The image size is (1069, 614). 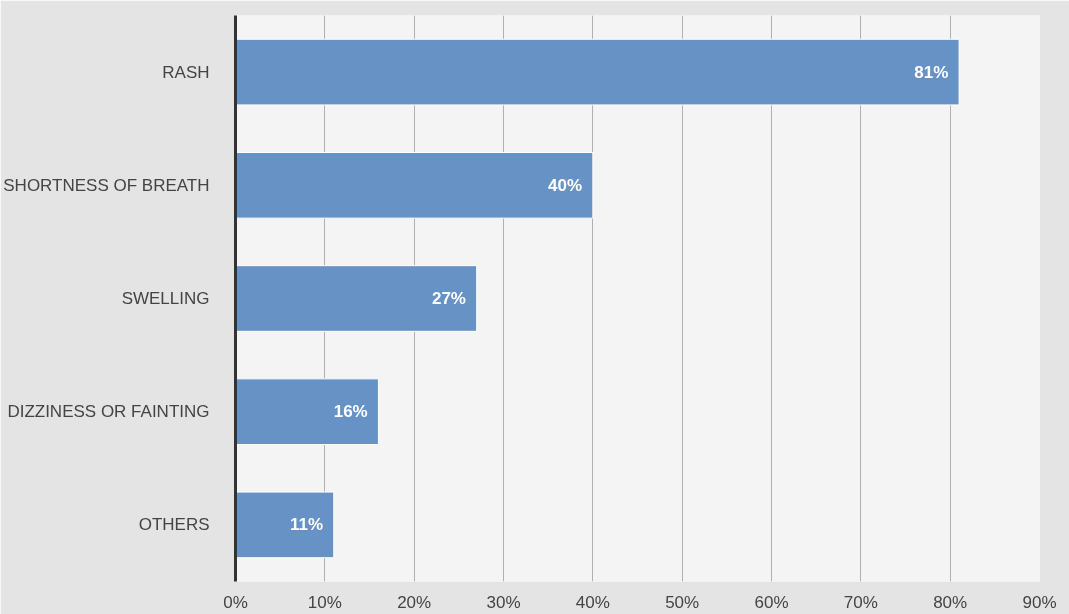 What do you see at coordinates (186, 72) in the screenshot?
I see `y-tick-label: RASH` at bounding box center [186, 72].